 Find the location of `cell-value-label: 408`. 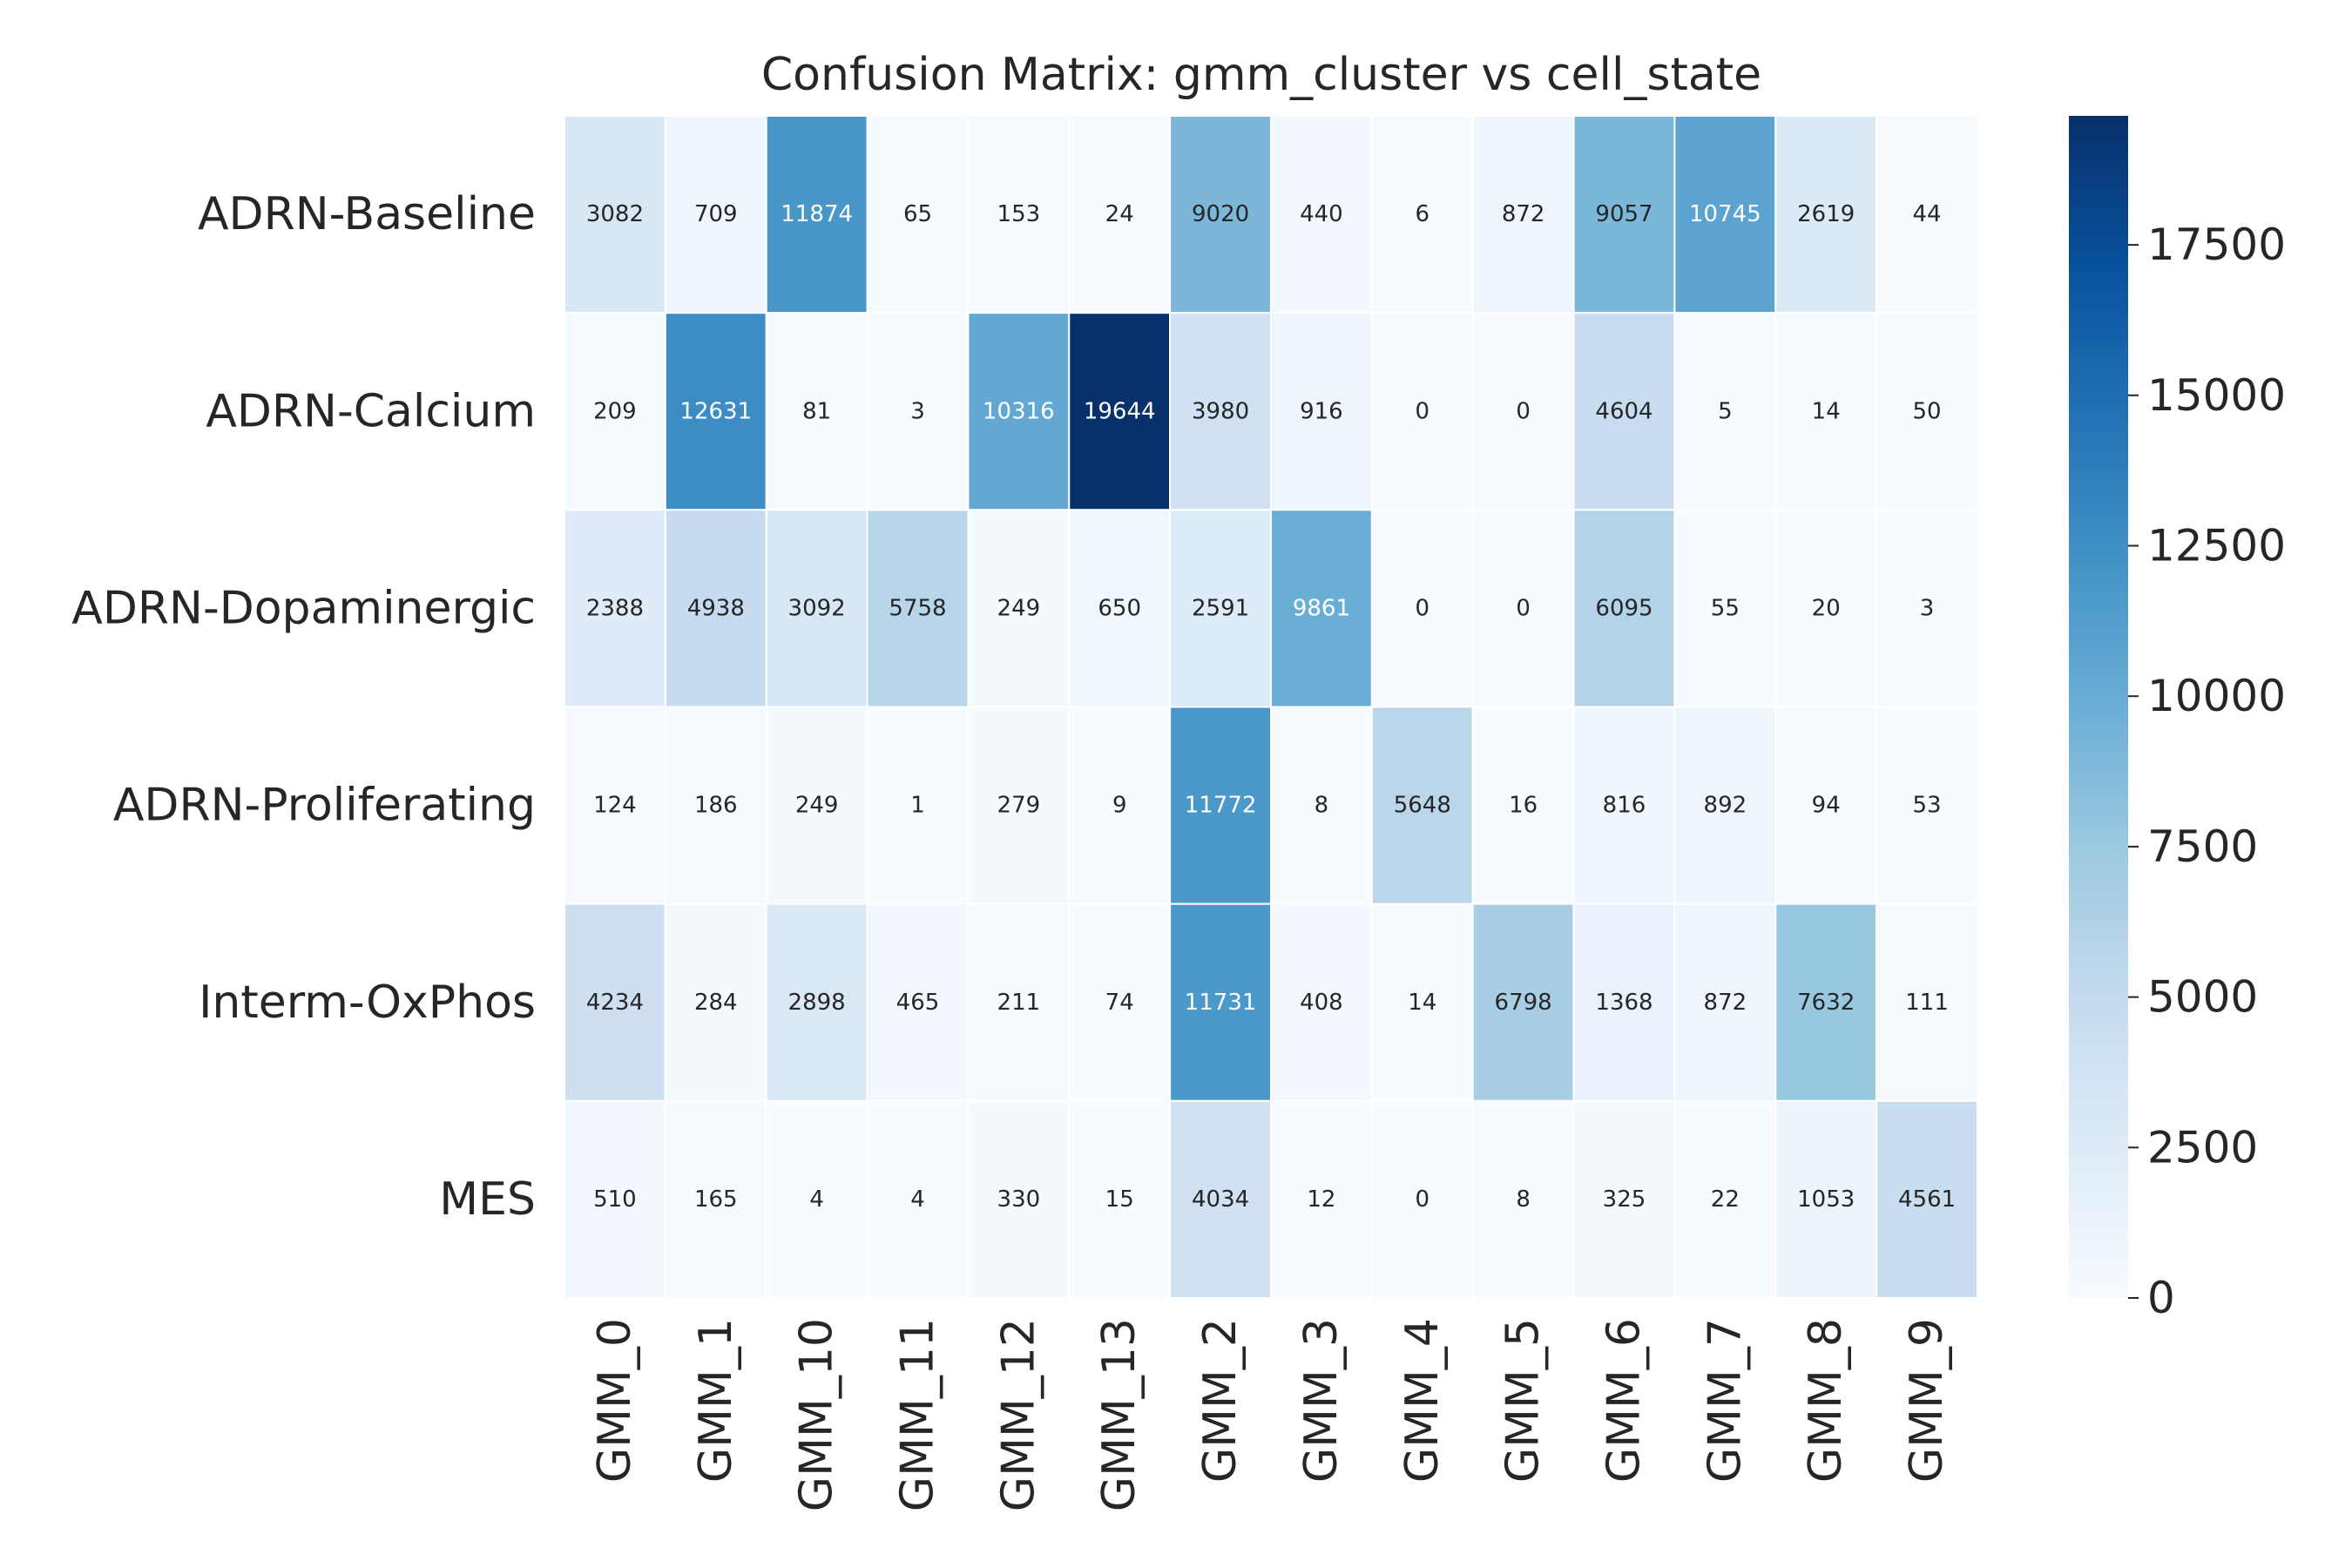

cell-value-label: 408 is located at coordinates (1321, 1003).